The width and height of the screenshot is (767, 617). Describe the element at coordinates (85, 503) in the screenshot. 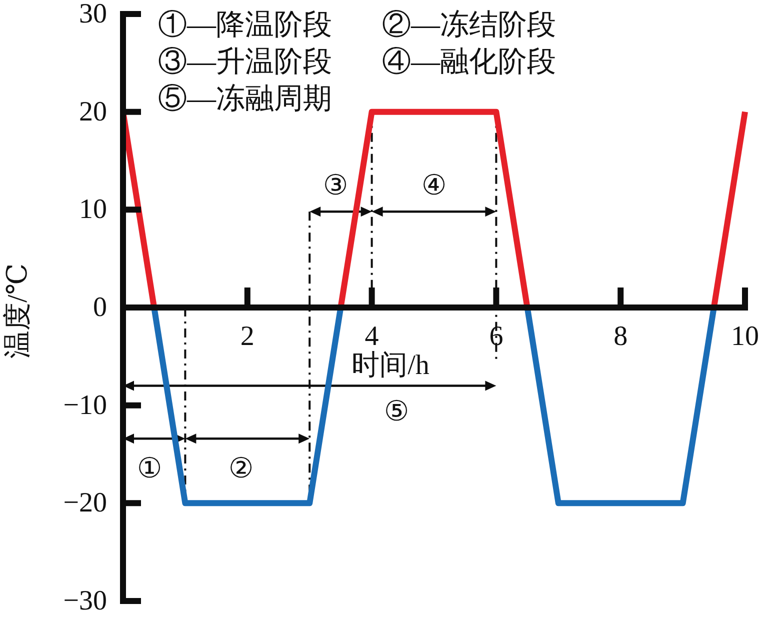

I see `y-tick-label: −20` at that location.